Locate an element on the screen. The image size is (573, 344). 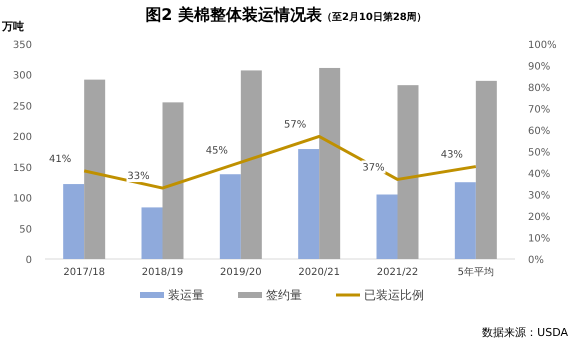
legend-label: 签约量 is located at coordinates (284, 295).